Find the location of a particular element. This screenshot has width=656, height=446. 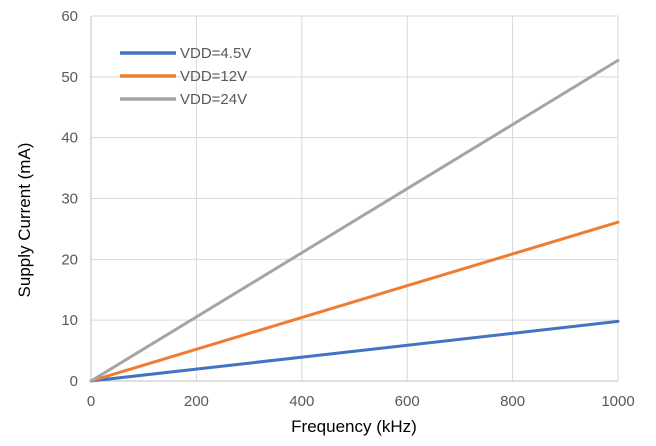

legend: VDD=4.5V VDD=12V VDD=24V is located at coordinates (185, 76).